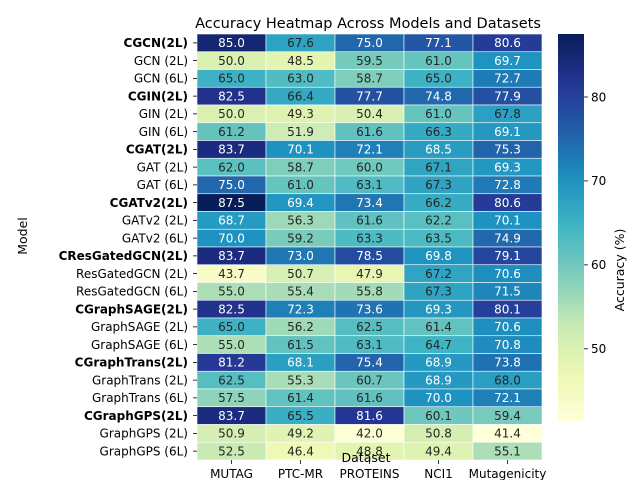 The image size is (640, 480). What do you see at coordinates (140, 398) in the screenshot?
I see `row-label: GraphTrans (6L)` at bounding box center [140, 398].